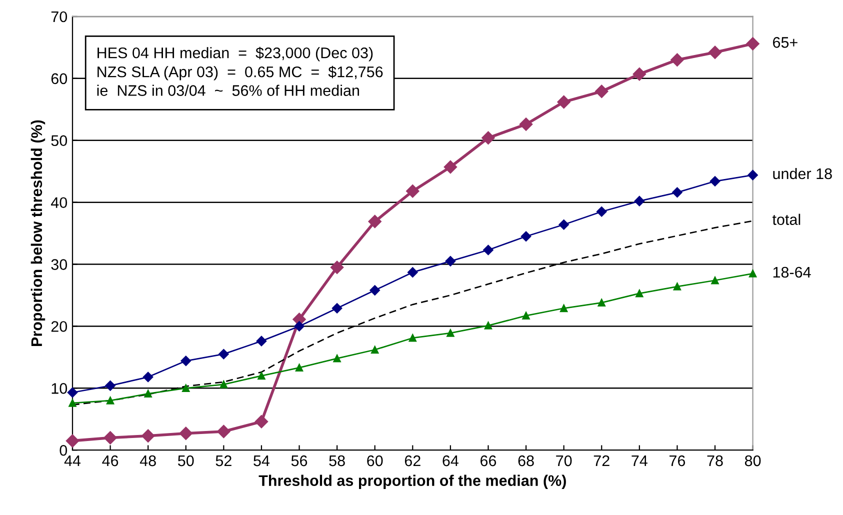 Image resolution: width=843 pixels, height=515 pixels. I want to click on x-tick-label: 44, so click(72, 461).